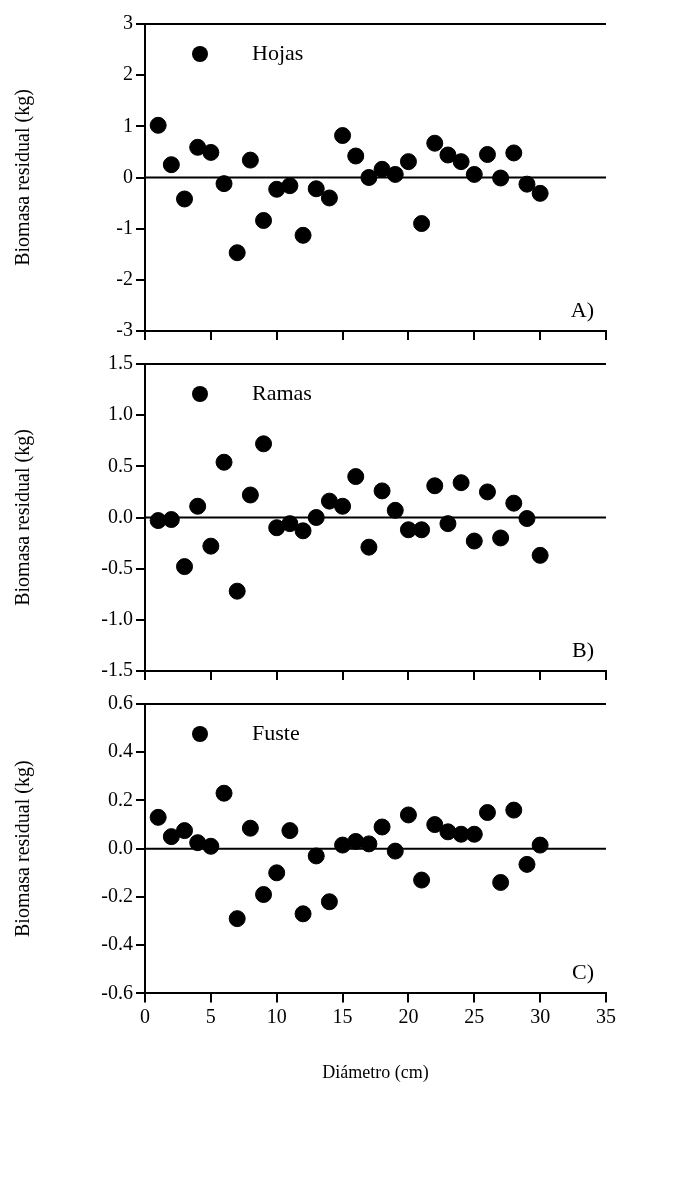 The image size is (696, 1190). Describe the element at coordinates (120, 464) in the screenshot. I see `y-tick-label: 0.5` at that location.